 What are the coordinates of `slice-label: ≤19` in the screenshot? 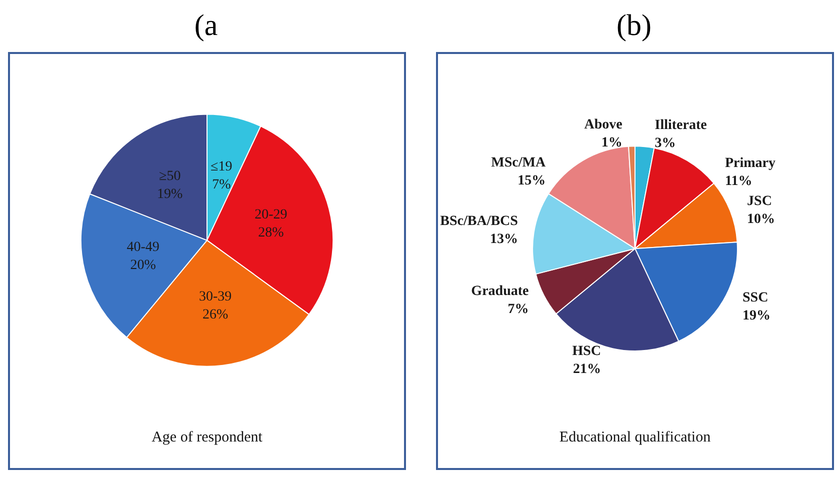 It's located at (221, 166).